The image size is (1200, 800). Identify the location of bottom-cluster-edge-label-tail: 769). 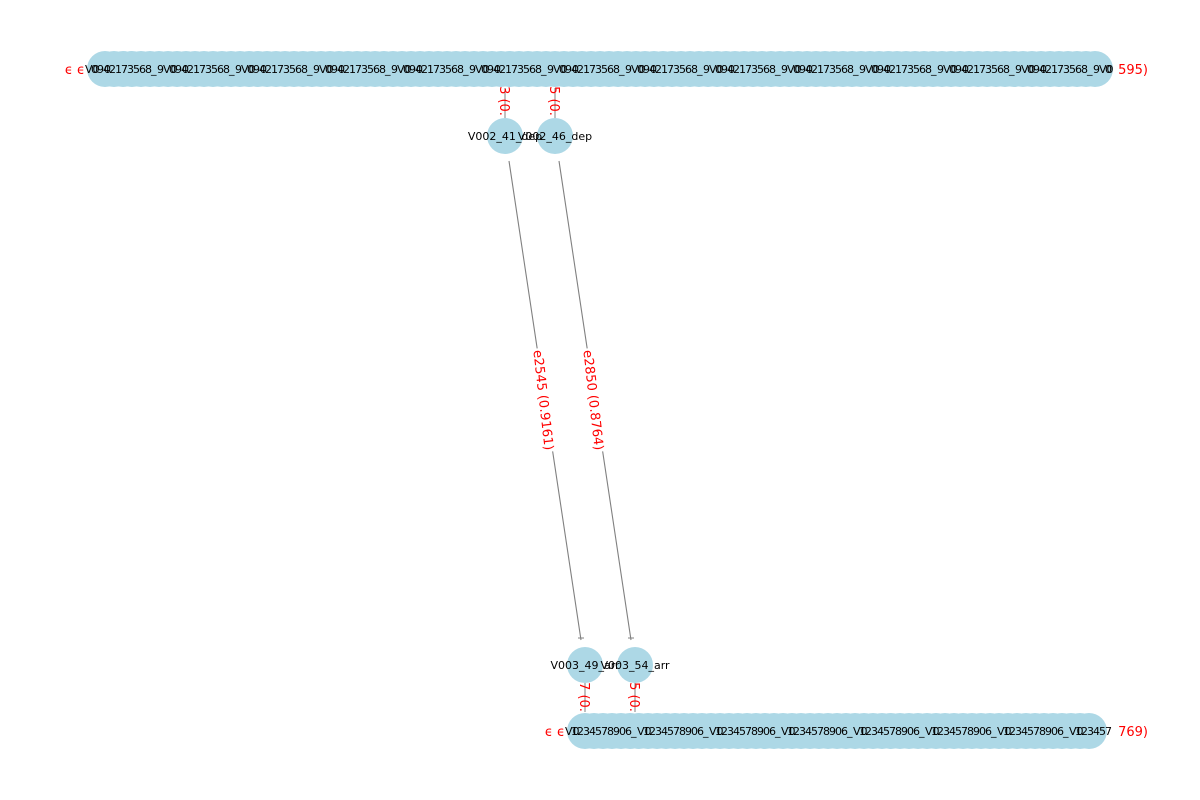
(1133, 732).